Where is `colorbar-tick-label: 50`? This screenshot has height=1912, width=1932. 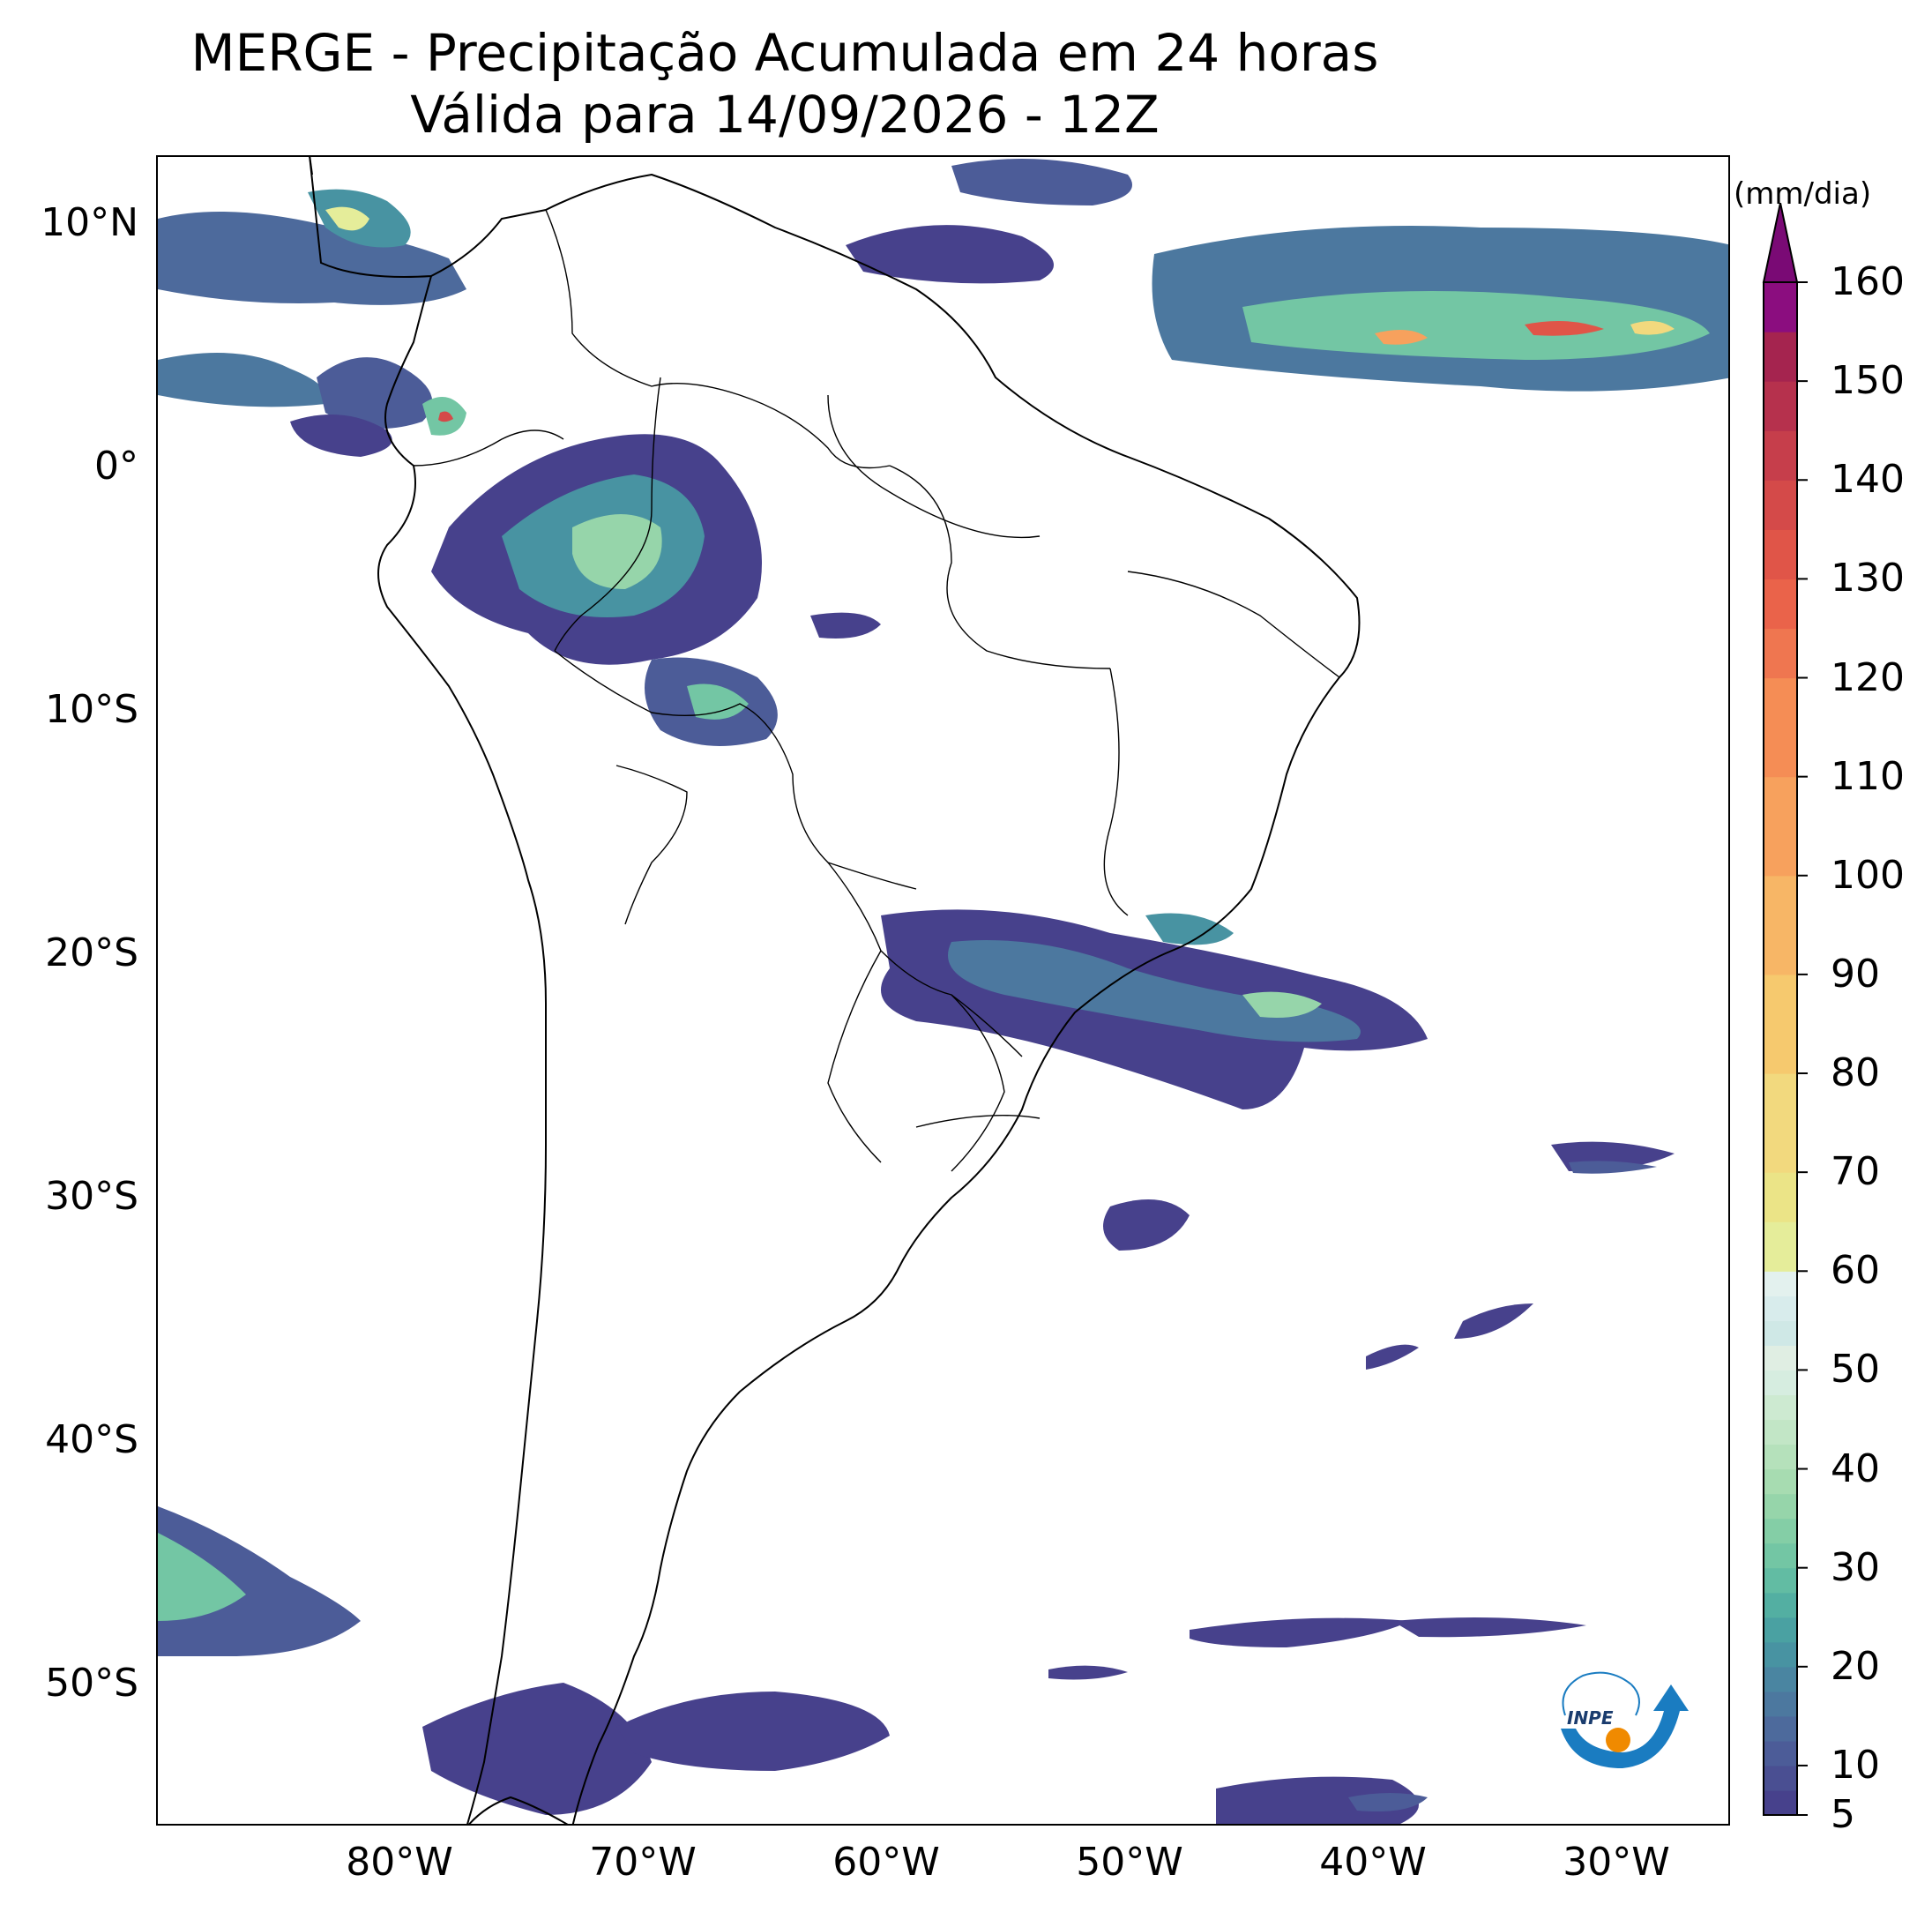 colorbar-tick-label: 50 is located at coordinates (1855, 1370).